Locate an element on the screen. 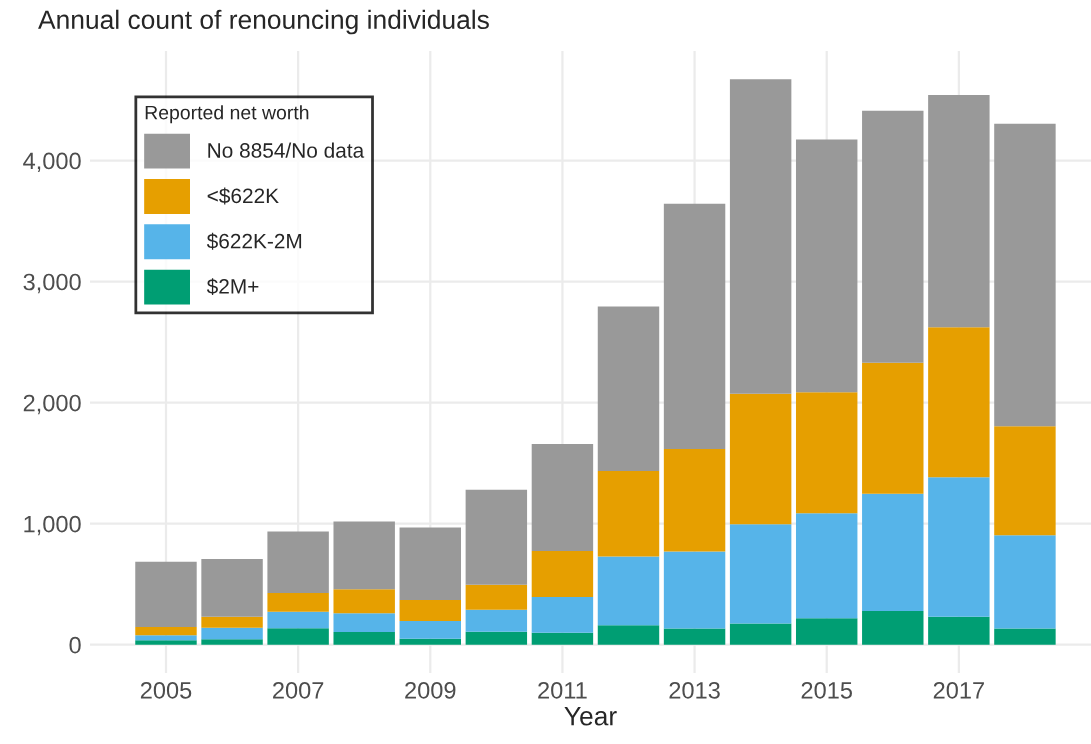 The height and width of the screenshot is (744, 1091). x-tick-label: 2007 is located at coordinates (298, 690).